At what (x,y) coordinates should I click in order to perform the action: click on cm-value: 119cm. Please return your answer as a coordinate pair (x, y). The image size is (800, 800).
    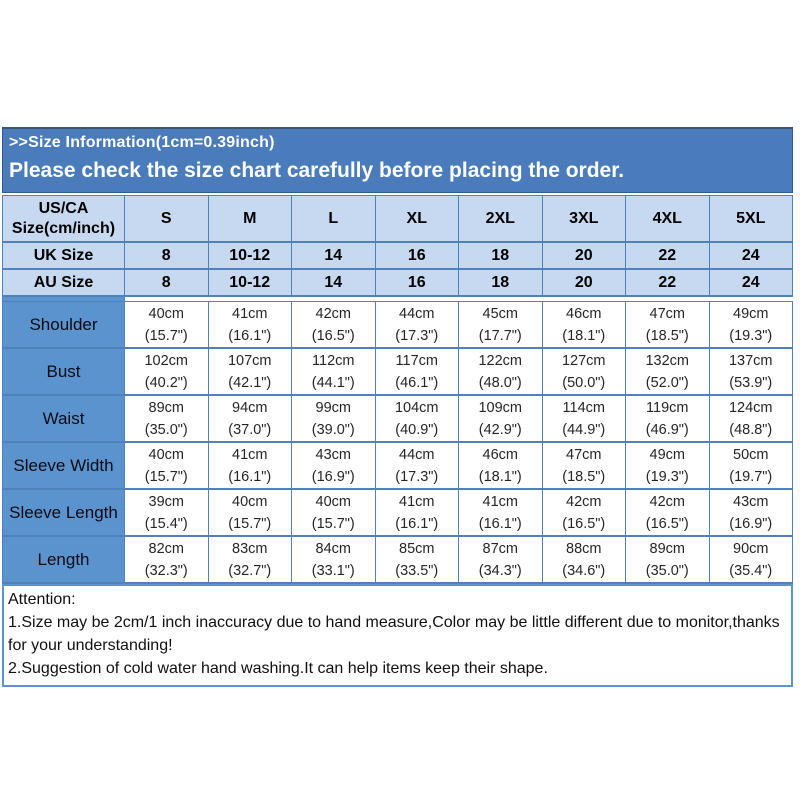
    Looking at the image, I should click on (667, 407).